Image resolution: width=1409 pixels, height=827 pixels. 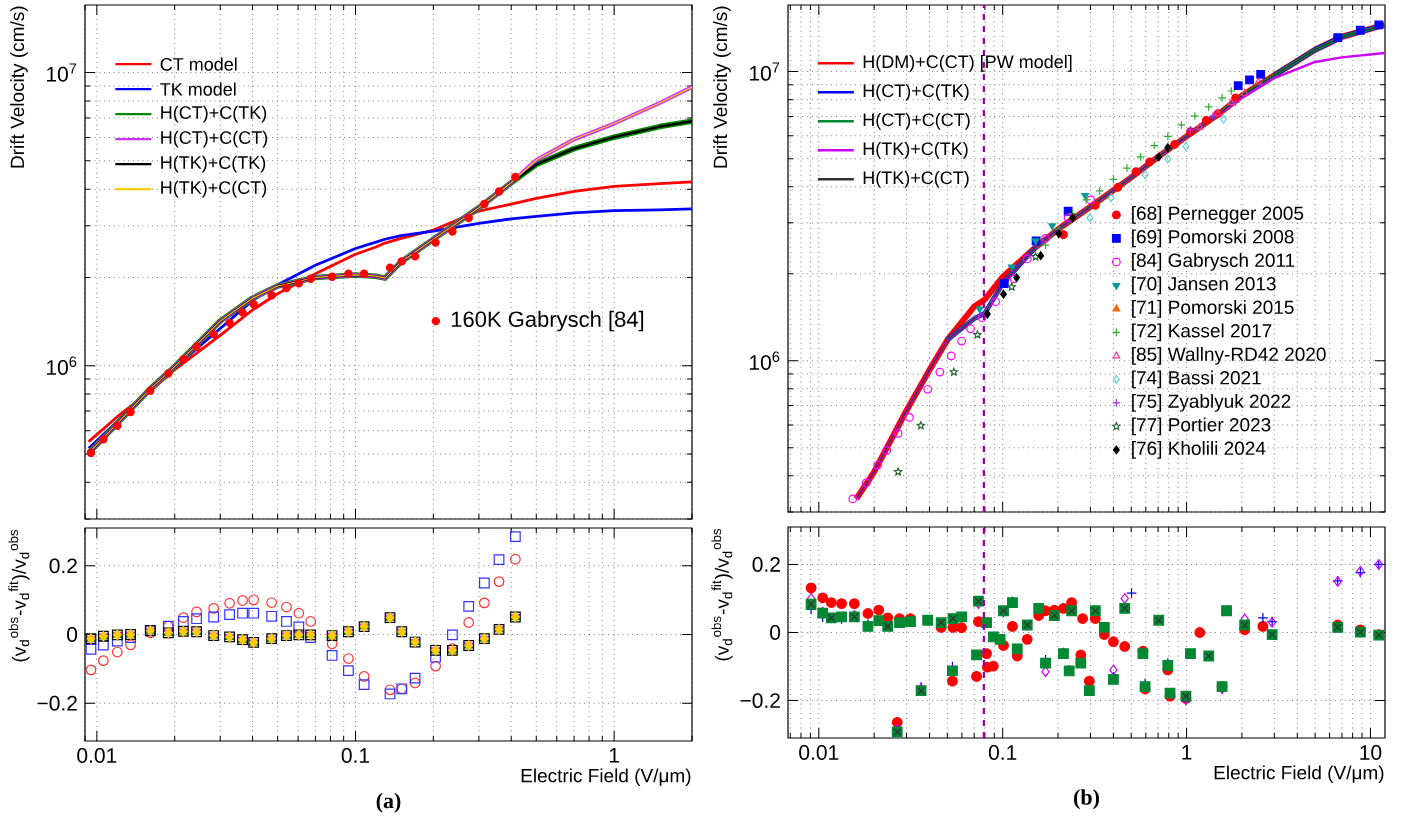 I want to click on legend-label: 160K Gabrysch [84], so click(x=547, y=321).